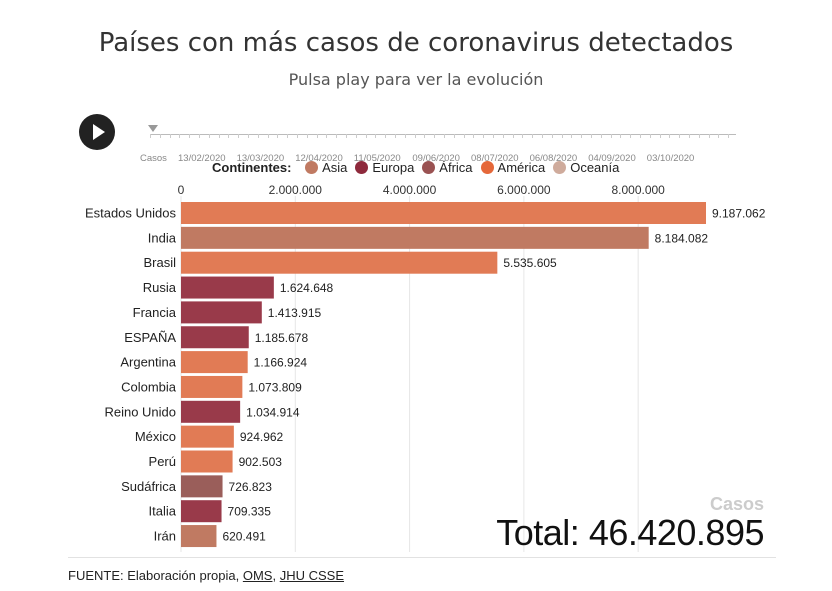 The width and height of the screenshot is (832, 591). Describe the element at coordinates (456, 167) in the screenshot. I see `legend-label: África` at that location.